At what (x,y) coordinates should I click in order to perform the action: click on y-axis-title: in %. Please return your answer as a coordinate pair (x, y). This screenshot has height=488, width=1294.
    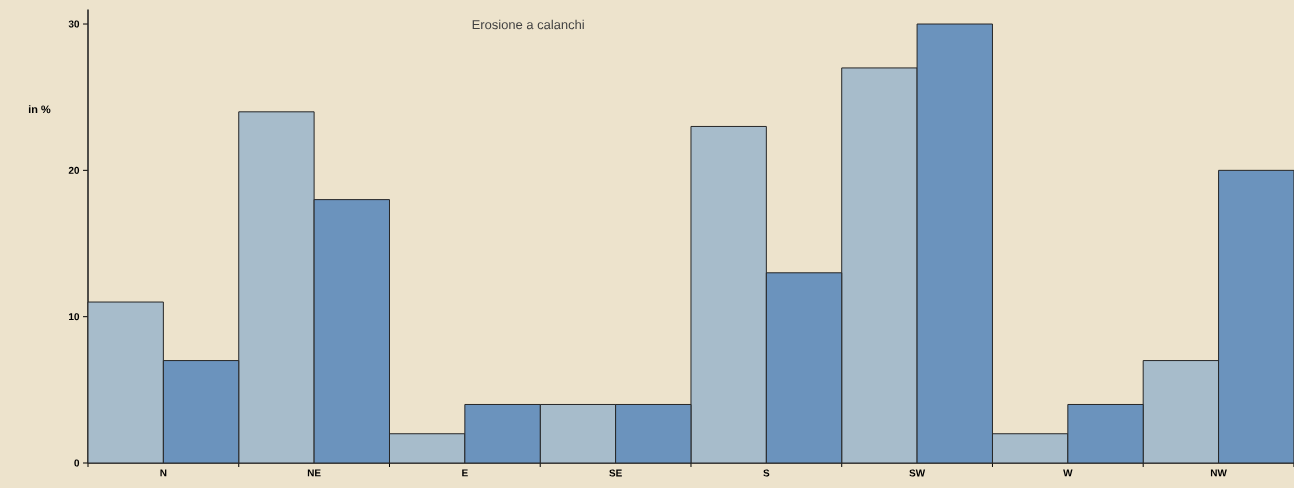
    Looking at the image, I should click on (39, 109).